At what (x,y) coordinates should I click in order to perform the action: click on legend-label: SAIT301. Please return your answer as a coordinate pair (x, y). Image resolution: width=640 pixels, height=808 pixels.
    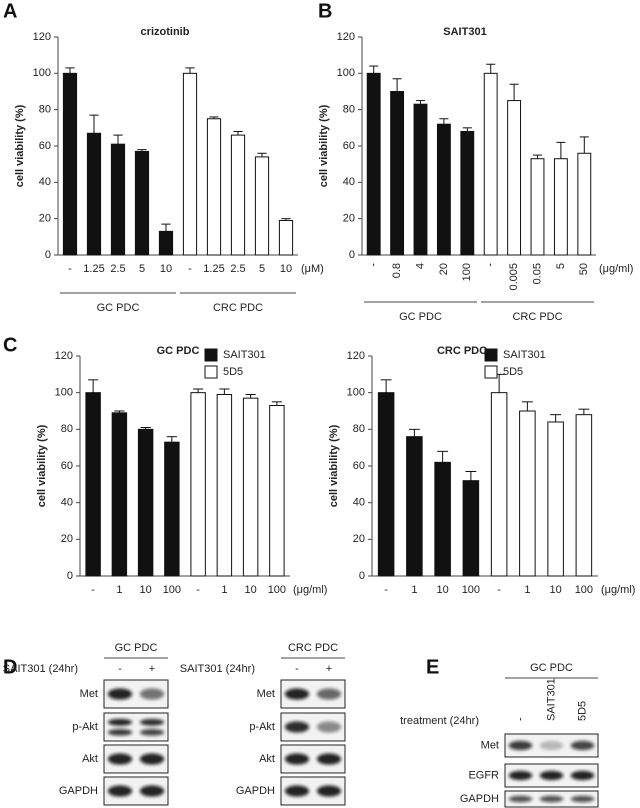
    Looking at the image, I should click on (524, 355).